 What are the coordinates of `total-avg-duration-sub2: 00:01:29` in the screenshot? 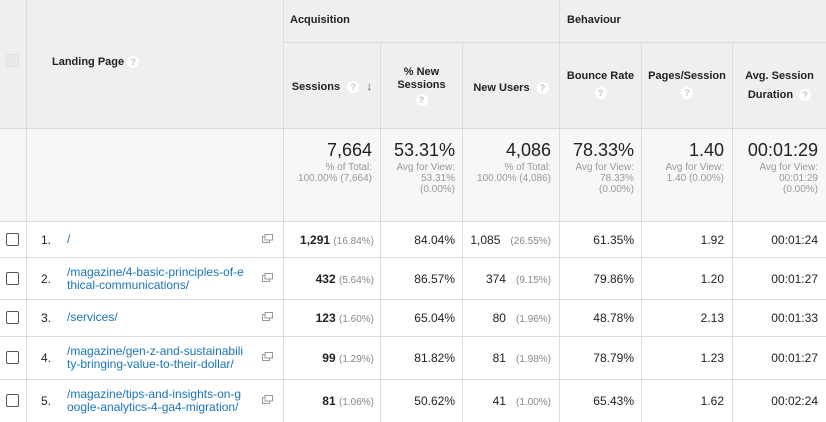 It's located at (798, 178).